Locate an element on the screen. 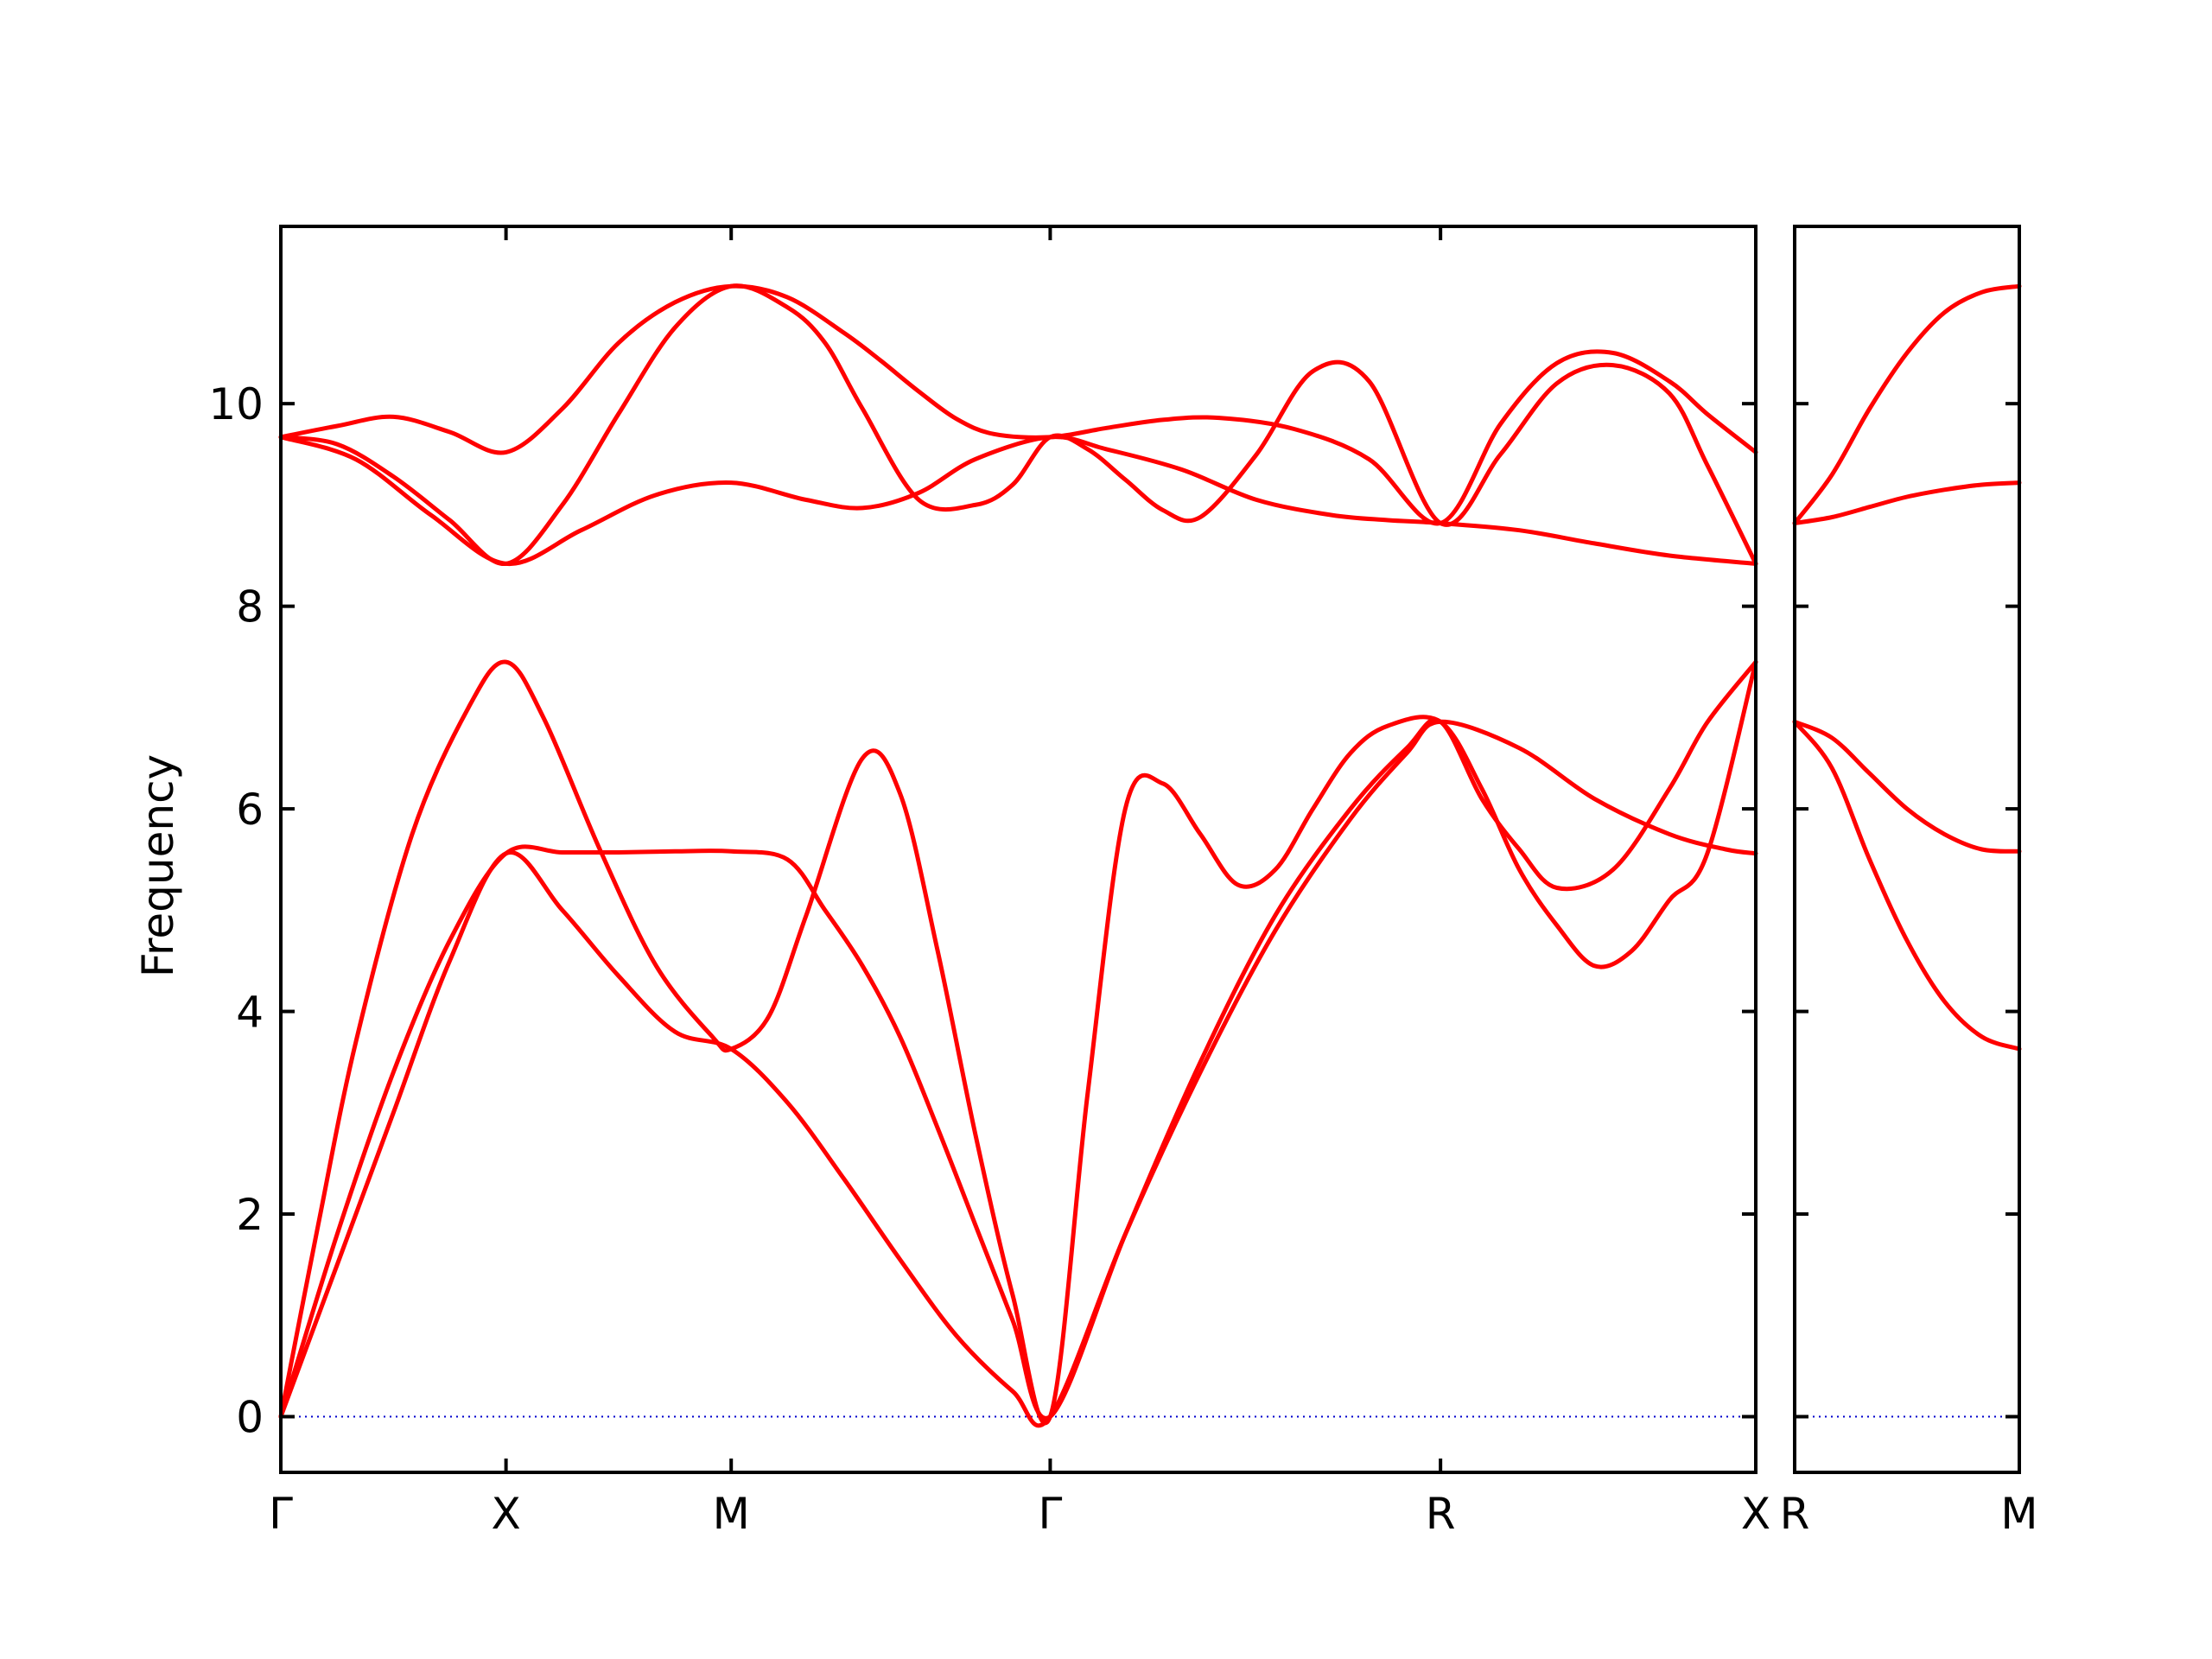 Image resolution: width=2212 pixels, height=1659 pixels. y-tick-label: 6 is located at coordinates (250, 810).